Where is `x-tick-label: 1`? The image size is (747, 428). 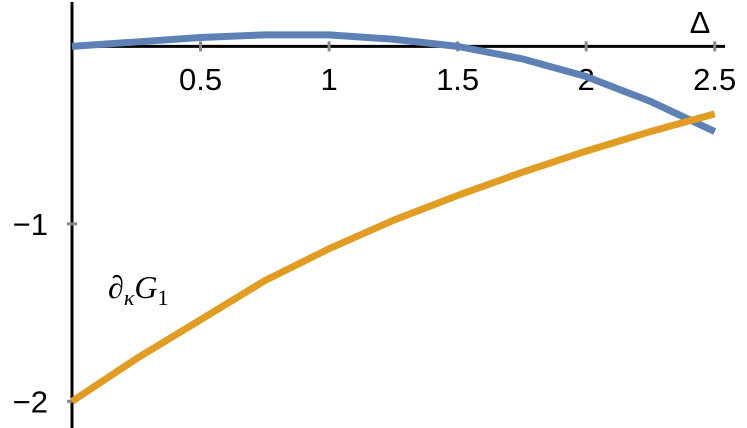 x-tick-label: 1 is located at coordinates (328, 79).